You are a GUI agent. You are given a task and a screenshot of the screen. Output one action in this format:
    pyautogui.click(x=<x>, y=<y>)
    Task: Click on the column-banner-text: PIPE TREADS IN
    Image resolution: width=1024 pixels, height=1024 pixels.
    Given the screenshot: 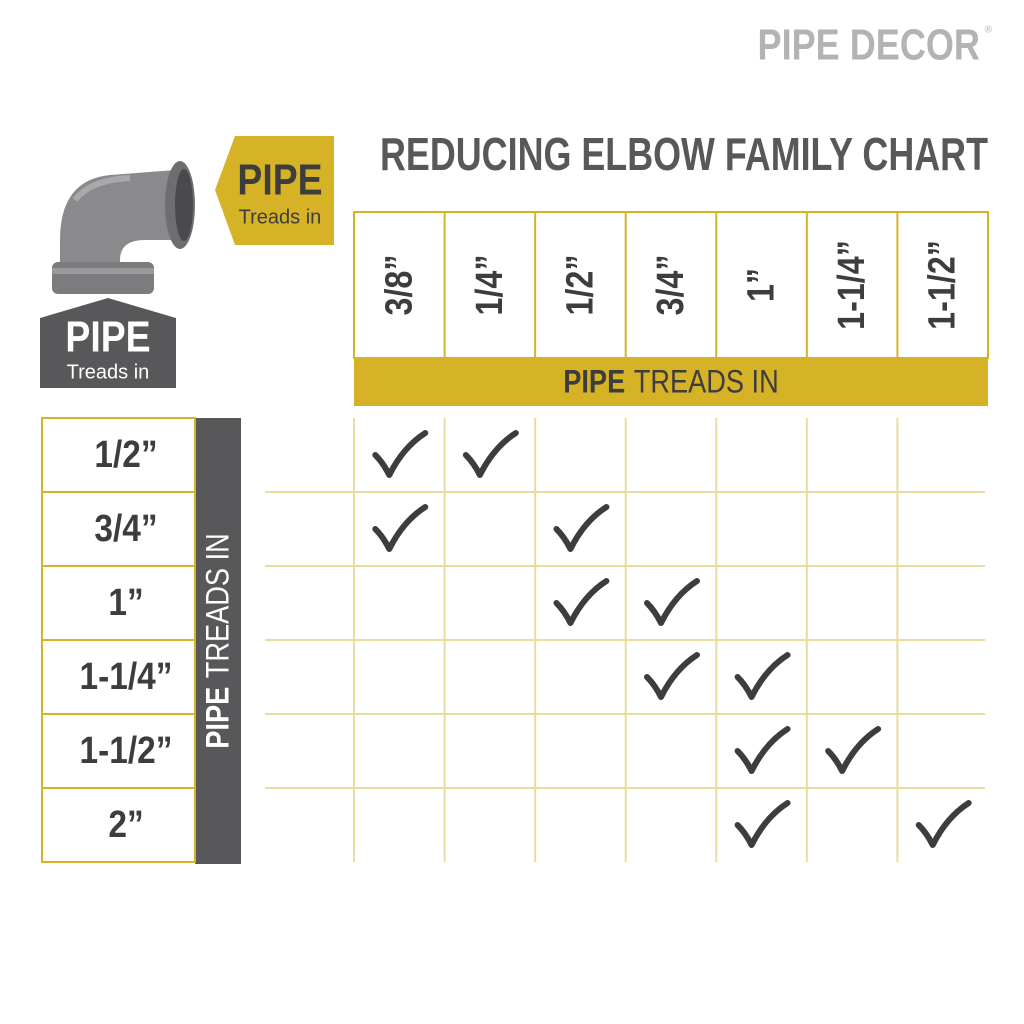 What is the action you would take?
    pyautogui.click(x=671, y=382)
    